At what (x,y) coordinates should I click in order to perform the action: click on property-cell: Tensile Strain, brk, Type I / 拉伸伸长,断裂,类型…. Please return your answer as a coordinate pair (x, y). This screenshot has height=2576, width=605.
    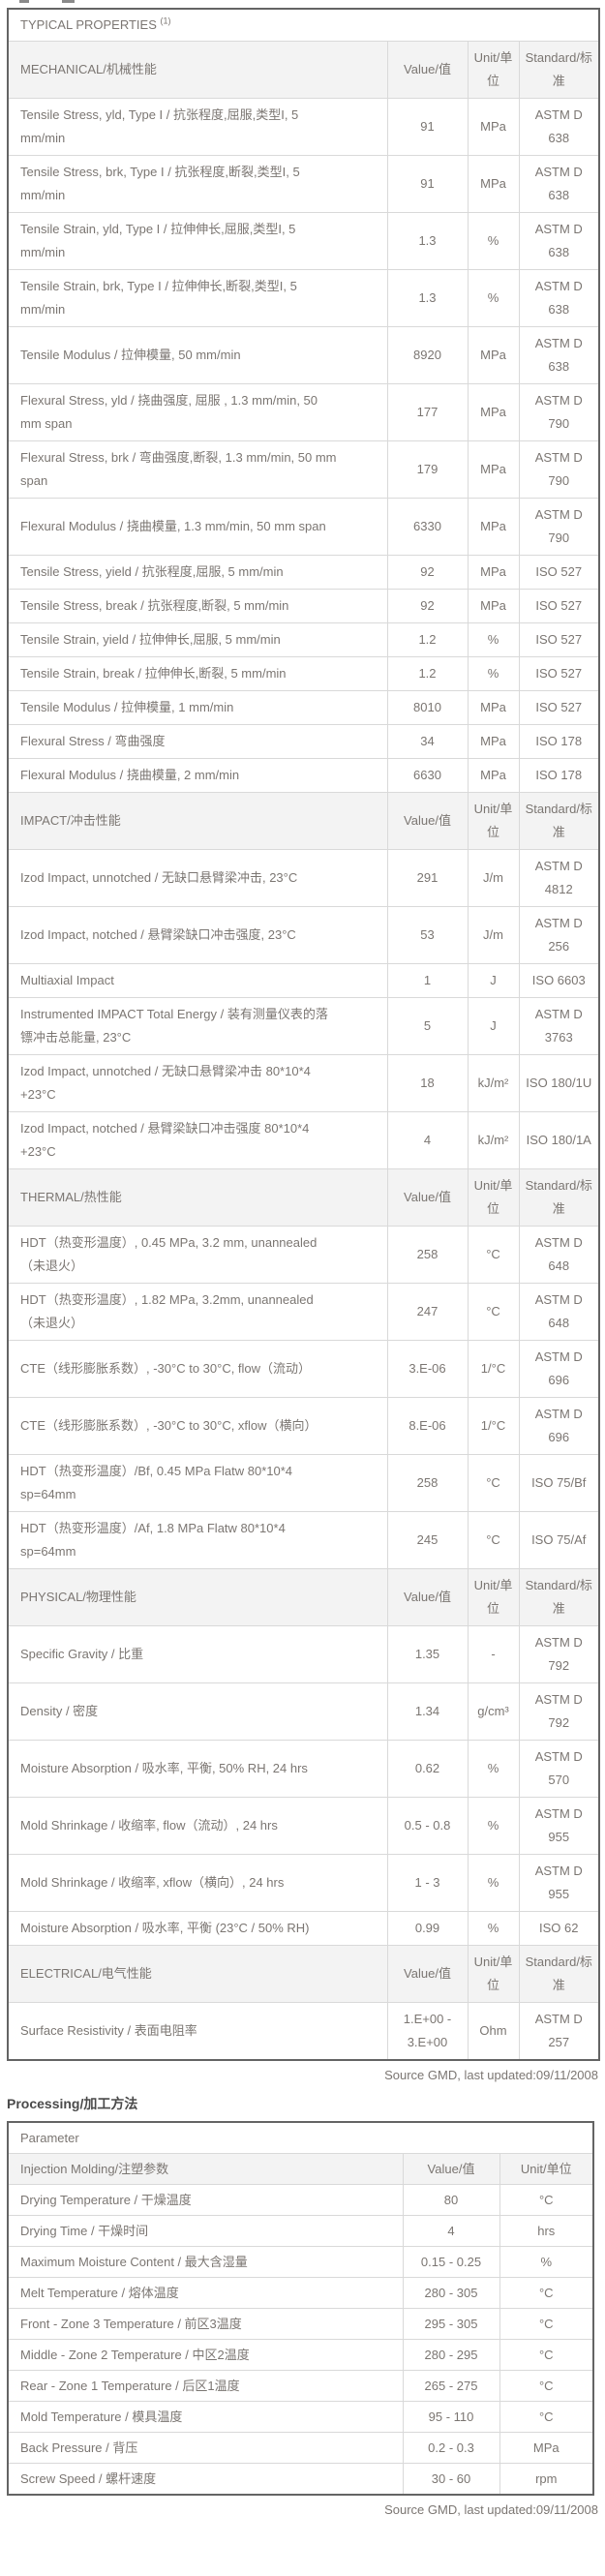
    Looking at the image, I should click on (197, 298).